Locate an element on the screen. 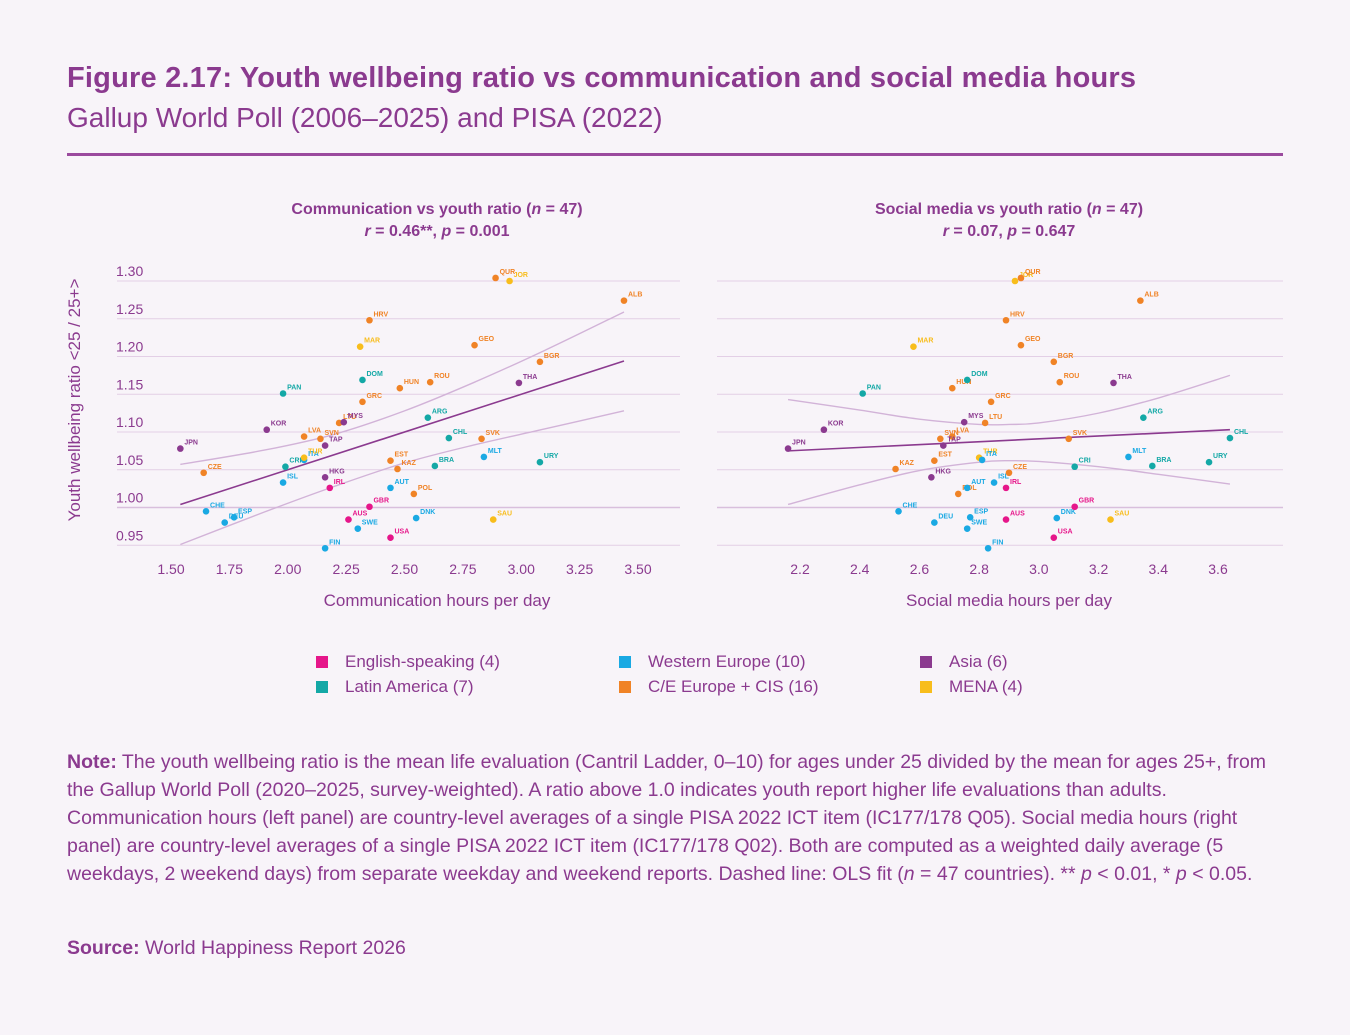  point-label: ISL is located at coordinates (293, 477).